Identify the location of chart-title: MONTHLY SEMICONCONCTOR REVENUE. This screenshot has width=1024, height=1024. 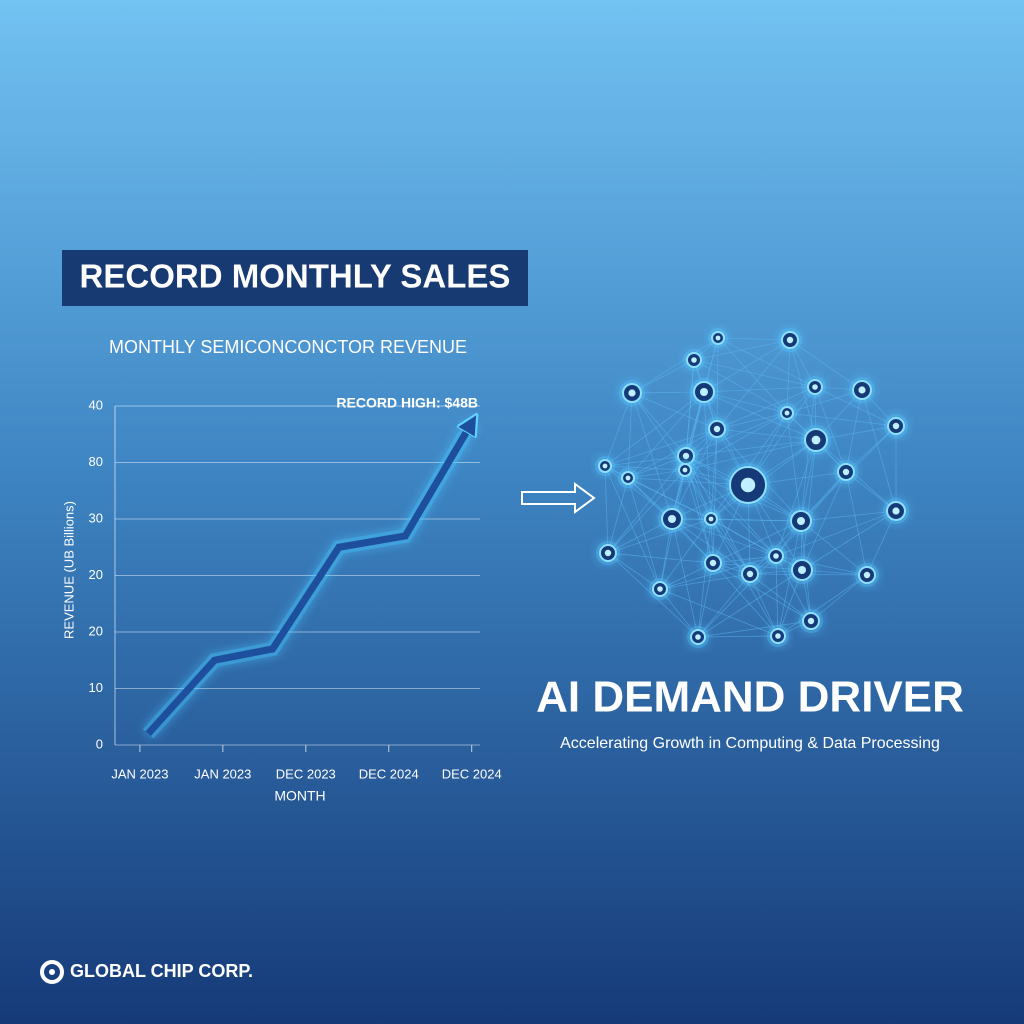
(288, 347).